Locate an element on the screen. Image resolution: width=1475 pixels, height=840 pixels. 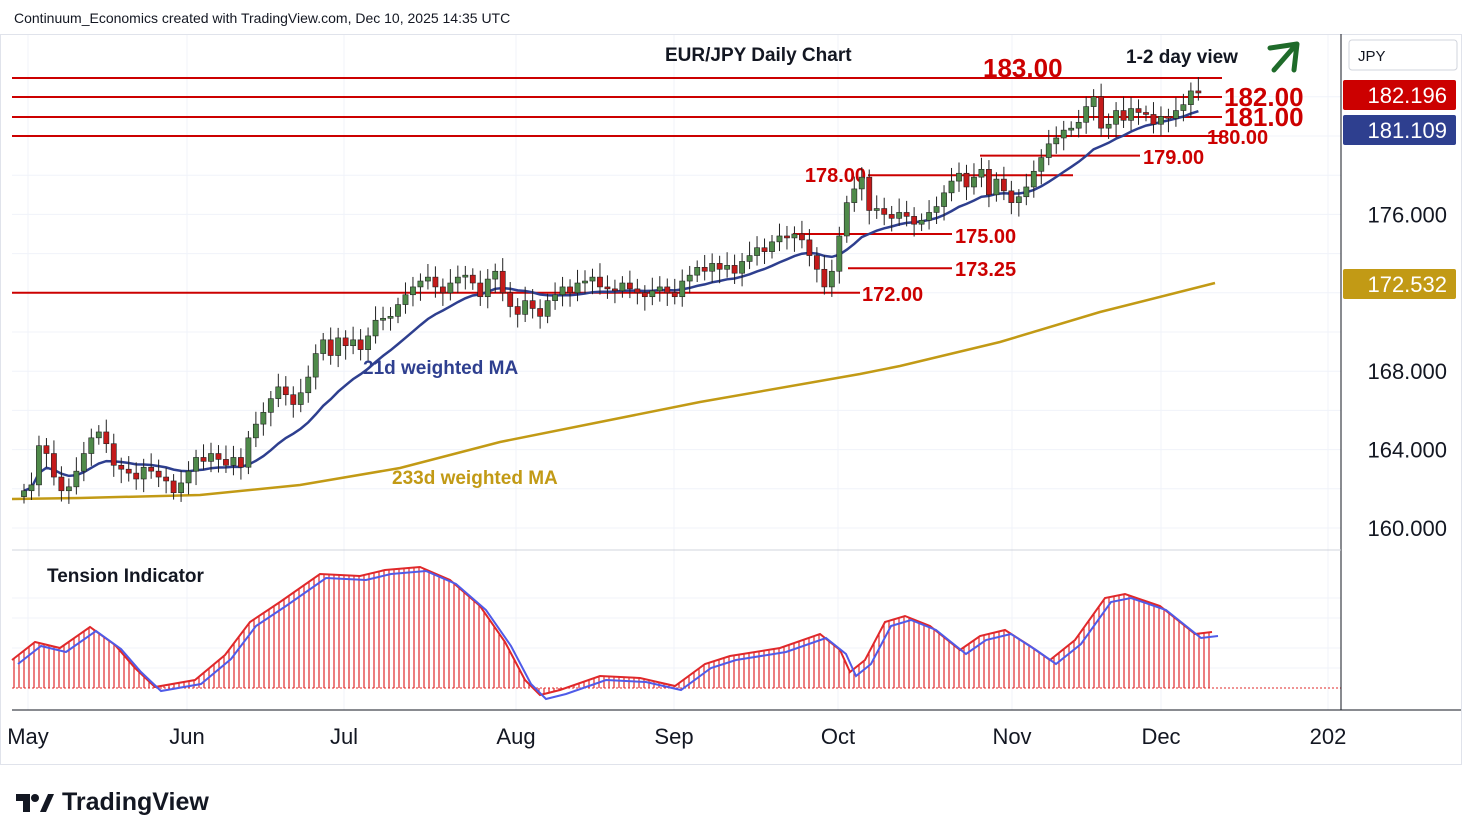
view-label: 1-2 day view is located at coordinates (1182, 57).